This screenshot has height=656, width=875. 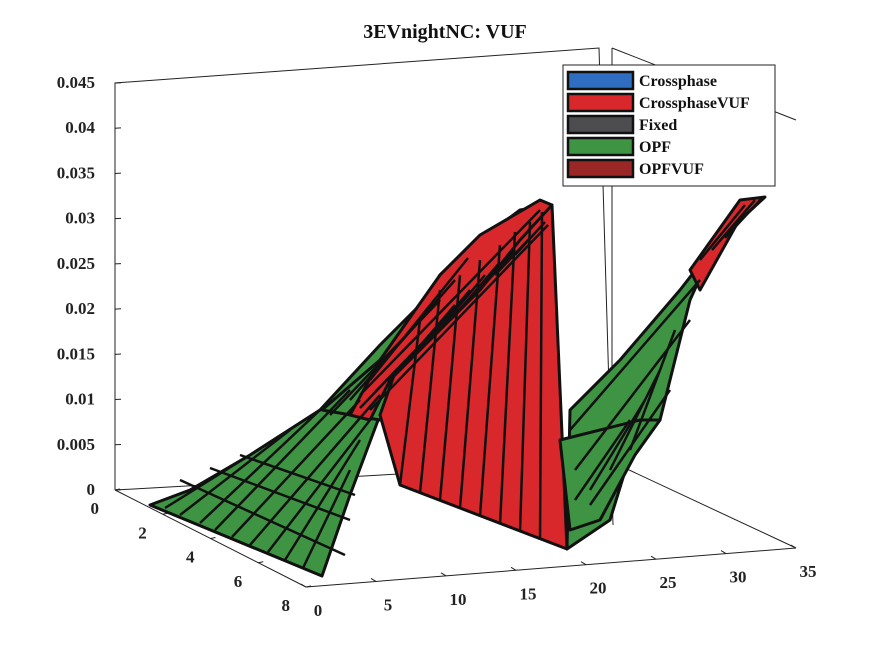 I want to click on chart-title: 3EVnightNC: VUF, so click(x=445, y=32).